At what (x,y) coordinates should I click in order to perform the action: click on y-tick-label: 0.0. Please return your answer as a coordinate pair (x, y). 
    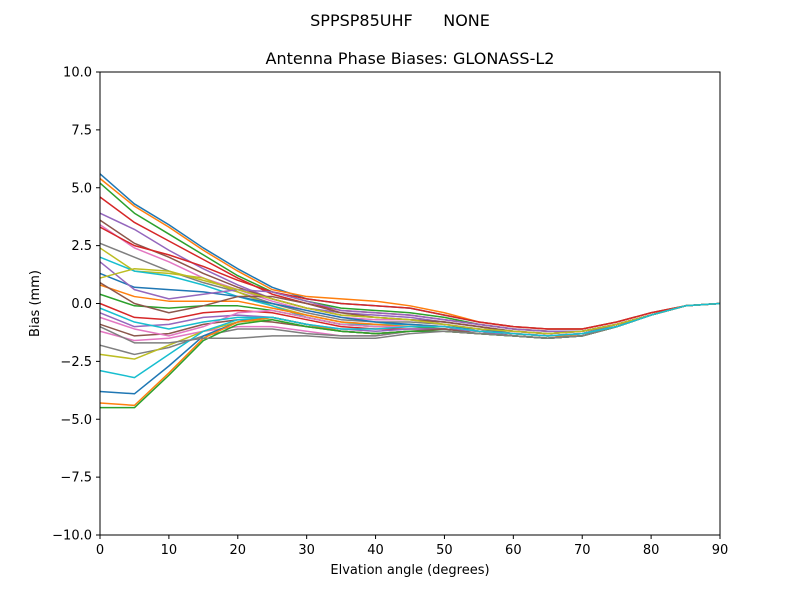
    Looking at the image, I should click on (81, 304).